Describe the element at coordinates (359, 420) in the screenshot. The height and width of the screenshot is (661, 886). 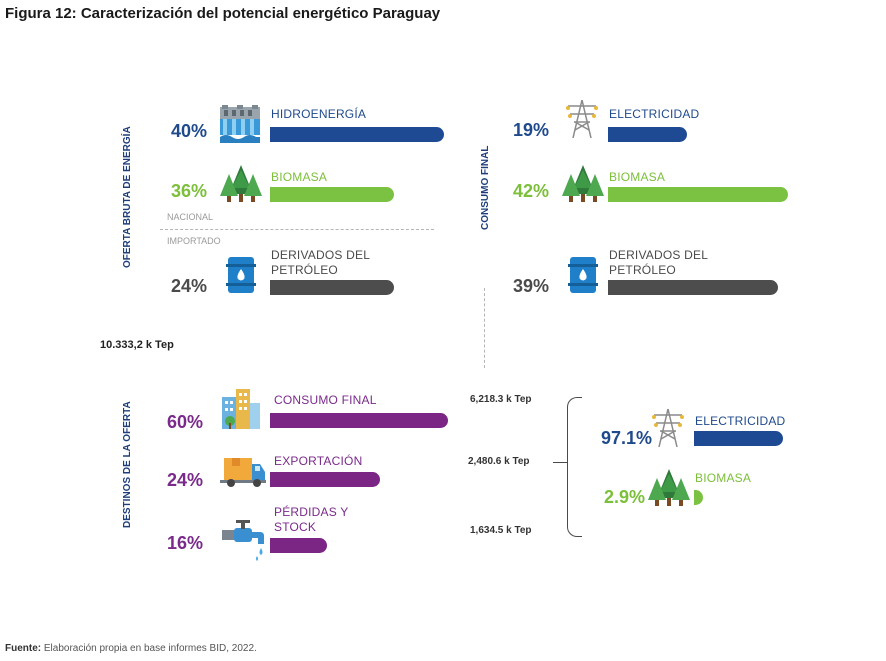
I see `destino-bar-consumo` at that location.